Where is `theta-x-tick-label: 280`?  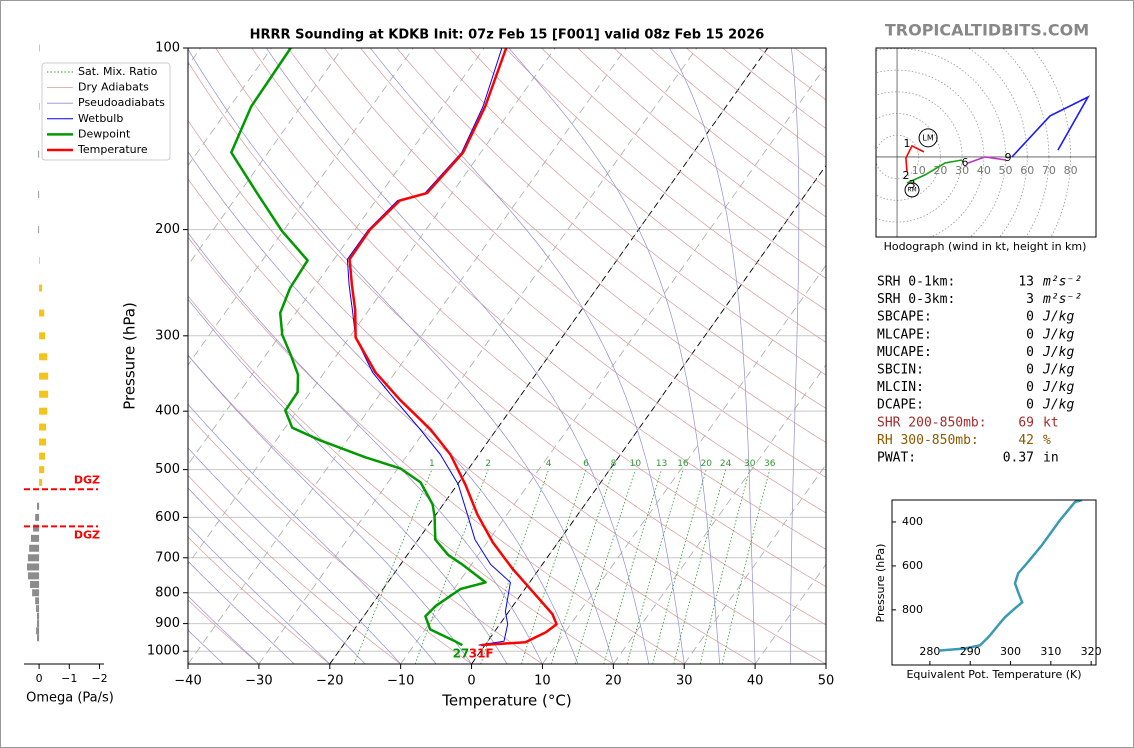 theta-x-tick-label: 280 is located at coordinates (929, 651).